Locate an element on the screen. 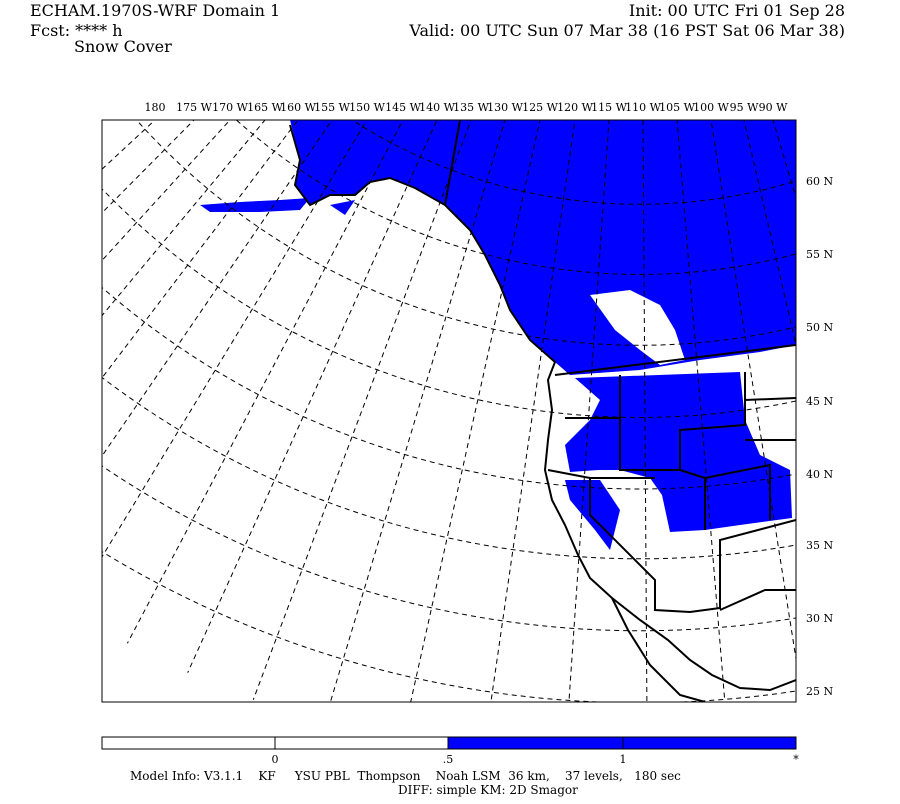 The image size is (900, 804). latitude-label: 35 N is located at coordinates (819, 545).